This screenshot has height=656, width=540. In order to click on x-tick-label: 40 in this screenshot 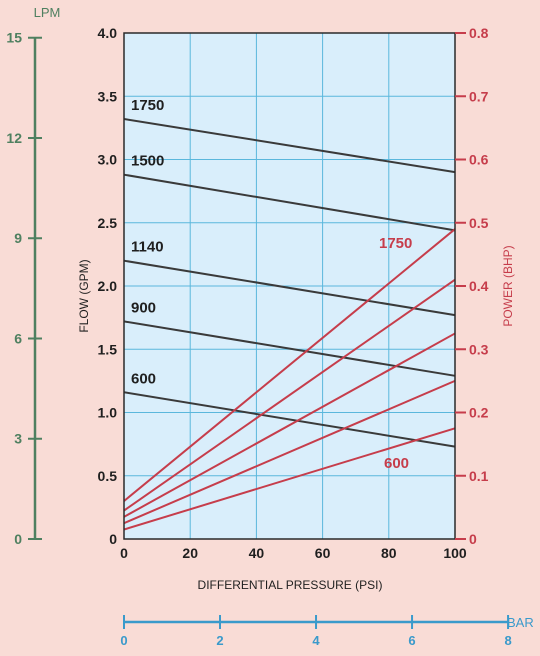, I will do `click(257, 553)`.